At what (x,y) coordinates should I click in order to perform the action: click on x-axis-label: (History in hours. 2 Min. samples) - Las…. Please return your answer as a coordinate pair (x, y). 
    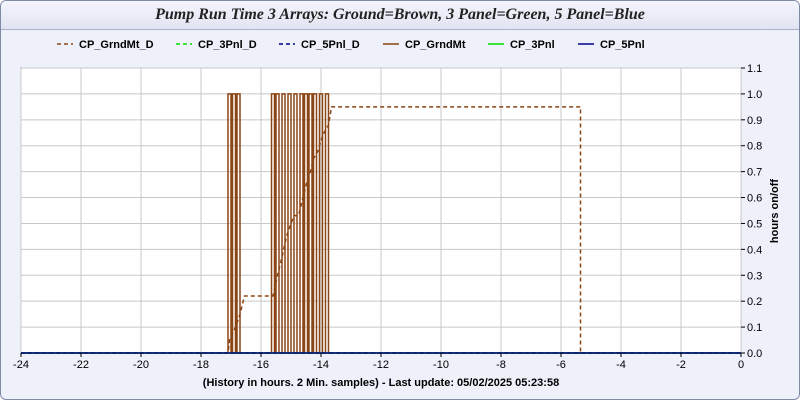
    Looking at the image, I should click on (381, 383).